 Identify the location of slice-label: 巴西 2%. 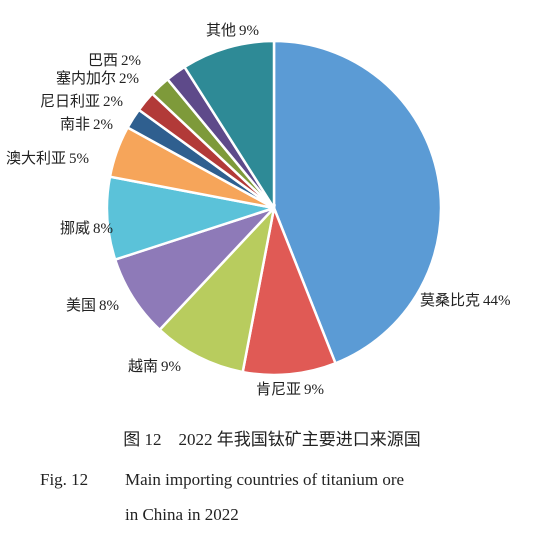
(114, 61).